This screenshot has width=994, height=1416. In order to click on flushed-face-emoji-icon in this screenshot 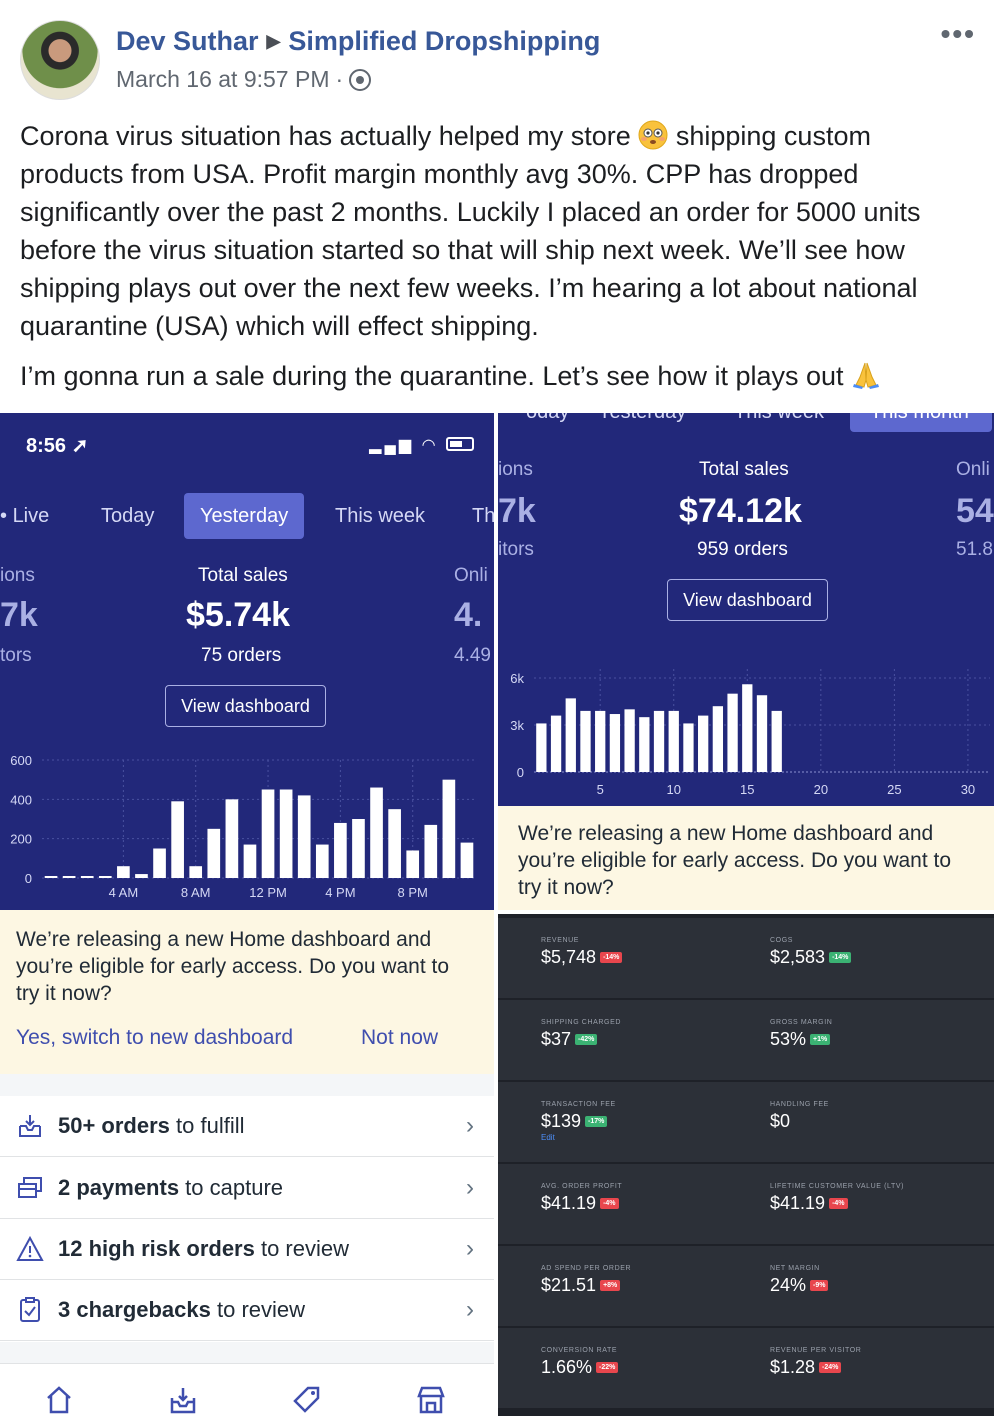, I will do `click(653, 135)`.